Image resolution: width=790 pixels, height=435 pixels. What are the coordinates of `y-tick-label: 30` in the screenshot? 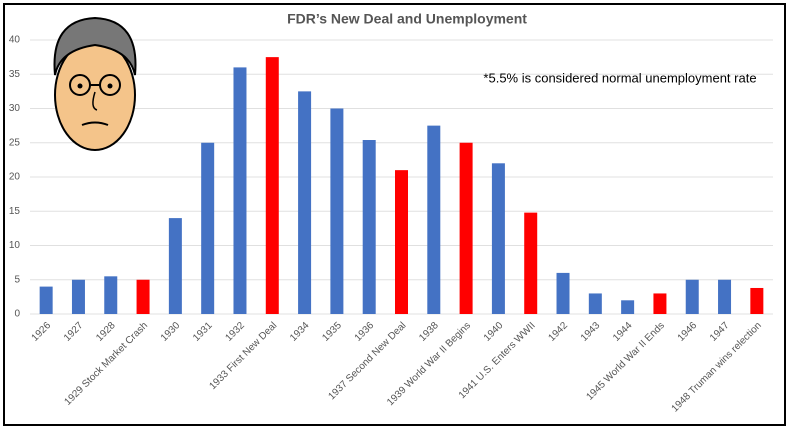 It's located at (15, 108).